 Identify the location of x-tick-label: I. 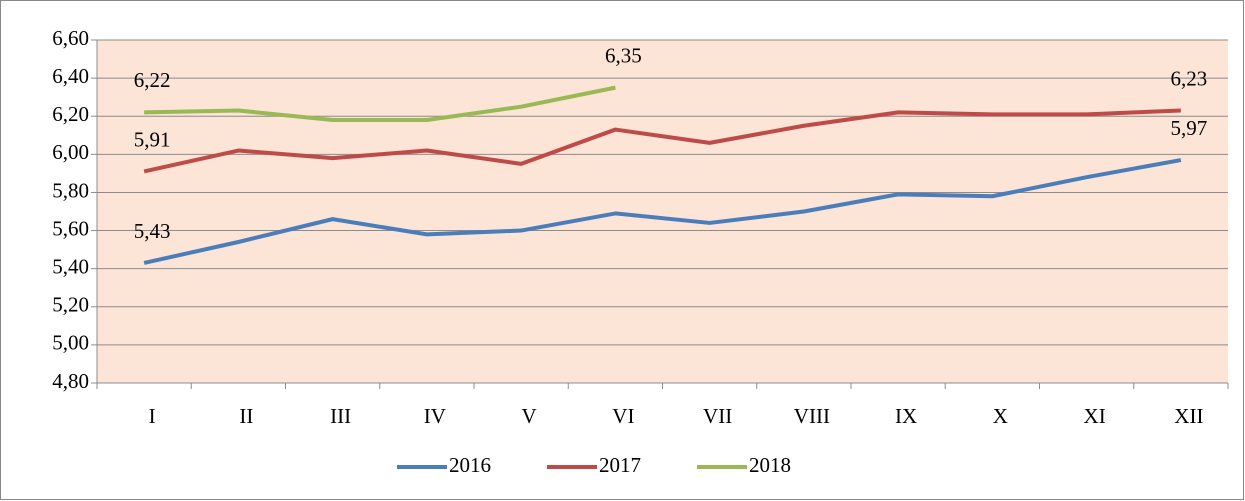
(152, 416).